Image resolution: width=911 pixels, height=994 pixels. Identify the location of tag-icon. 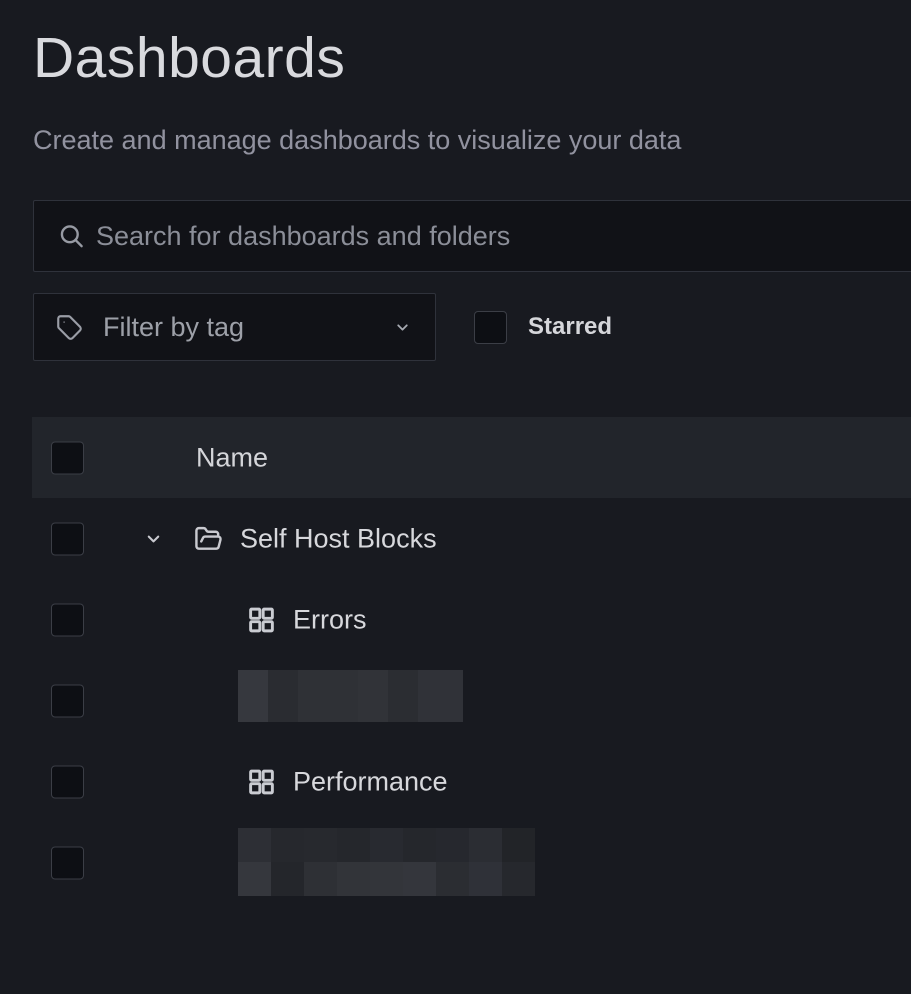
(69, 327).